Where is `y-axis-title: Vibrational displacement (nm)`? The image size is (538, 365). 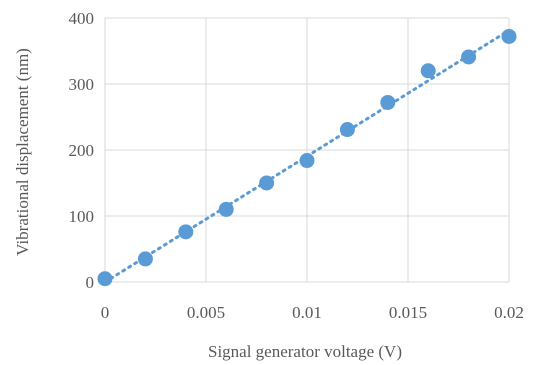 y-axis-title: Vibrational displacement (nm) is located at coordinates (22, 152).